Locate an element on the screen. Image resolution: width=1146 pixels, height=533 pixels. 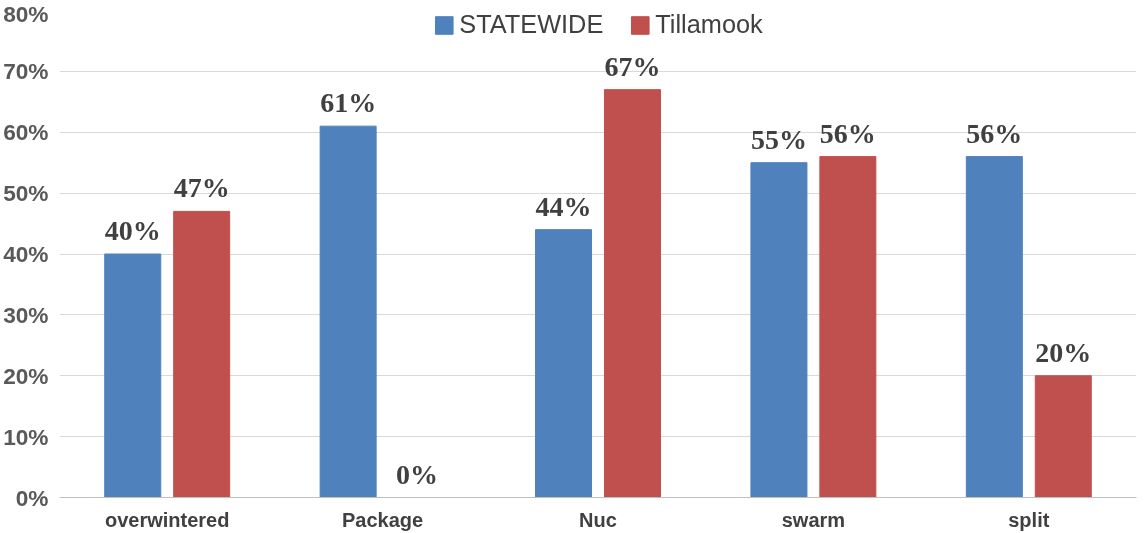
y-tick-label: 60% is located at coordinates (26, 132).